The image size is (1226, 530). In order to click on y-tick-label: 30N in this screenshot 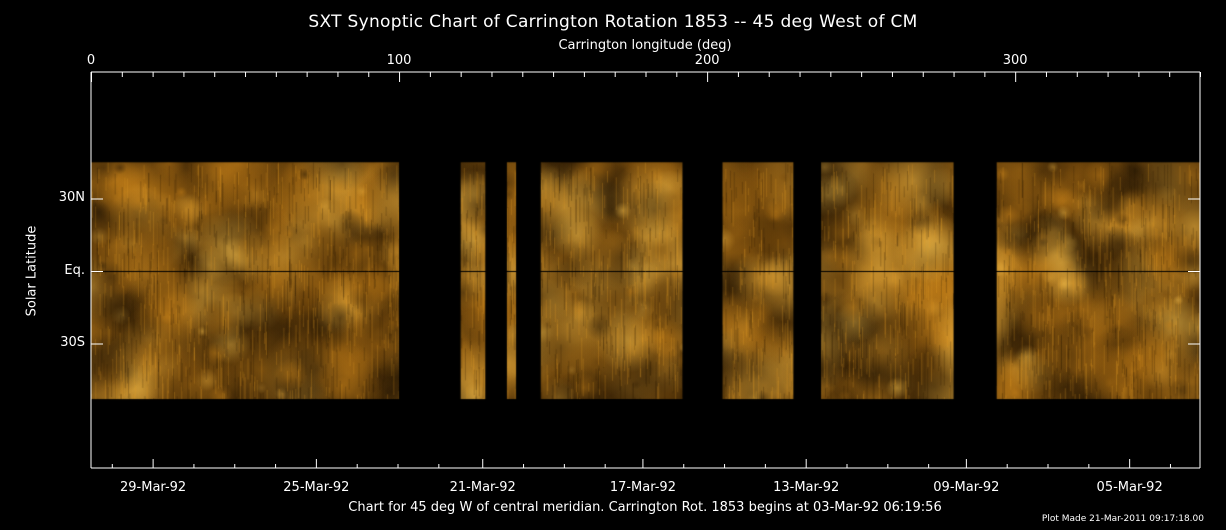, I will do `click(71, 197)`.